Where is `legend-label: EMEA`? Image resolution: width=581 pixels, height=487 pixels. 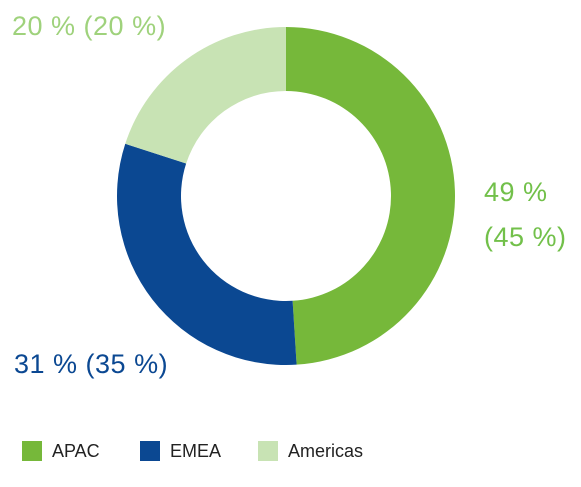
legend-label: EMEA is located at coordinates (195, 451).